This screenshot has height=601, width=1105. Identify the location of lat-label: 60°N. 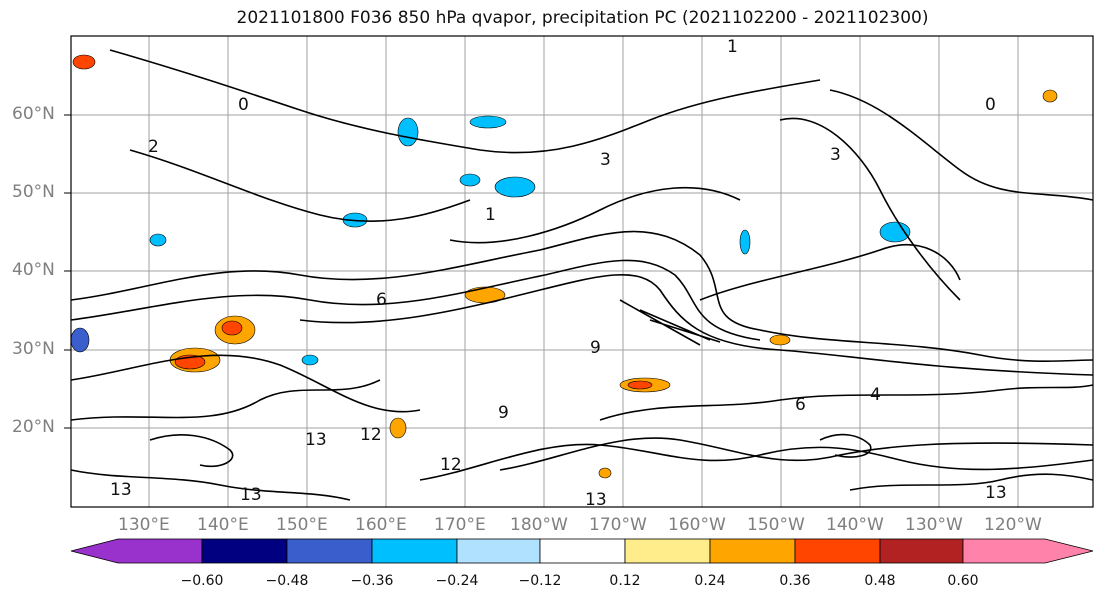
(33, 114).